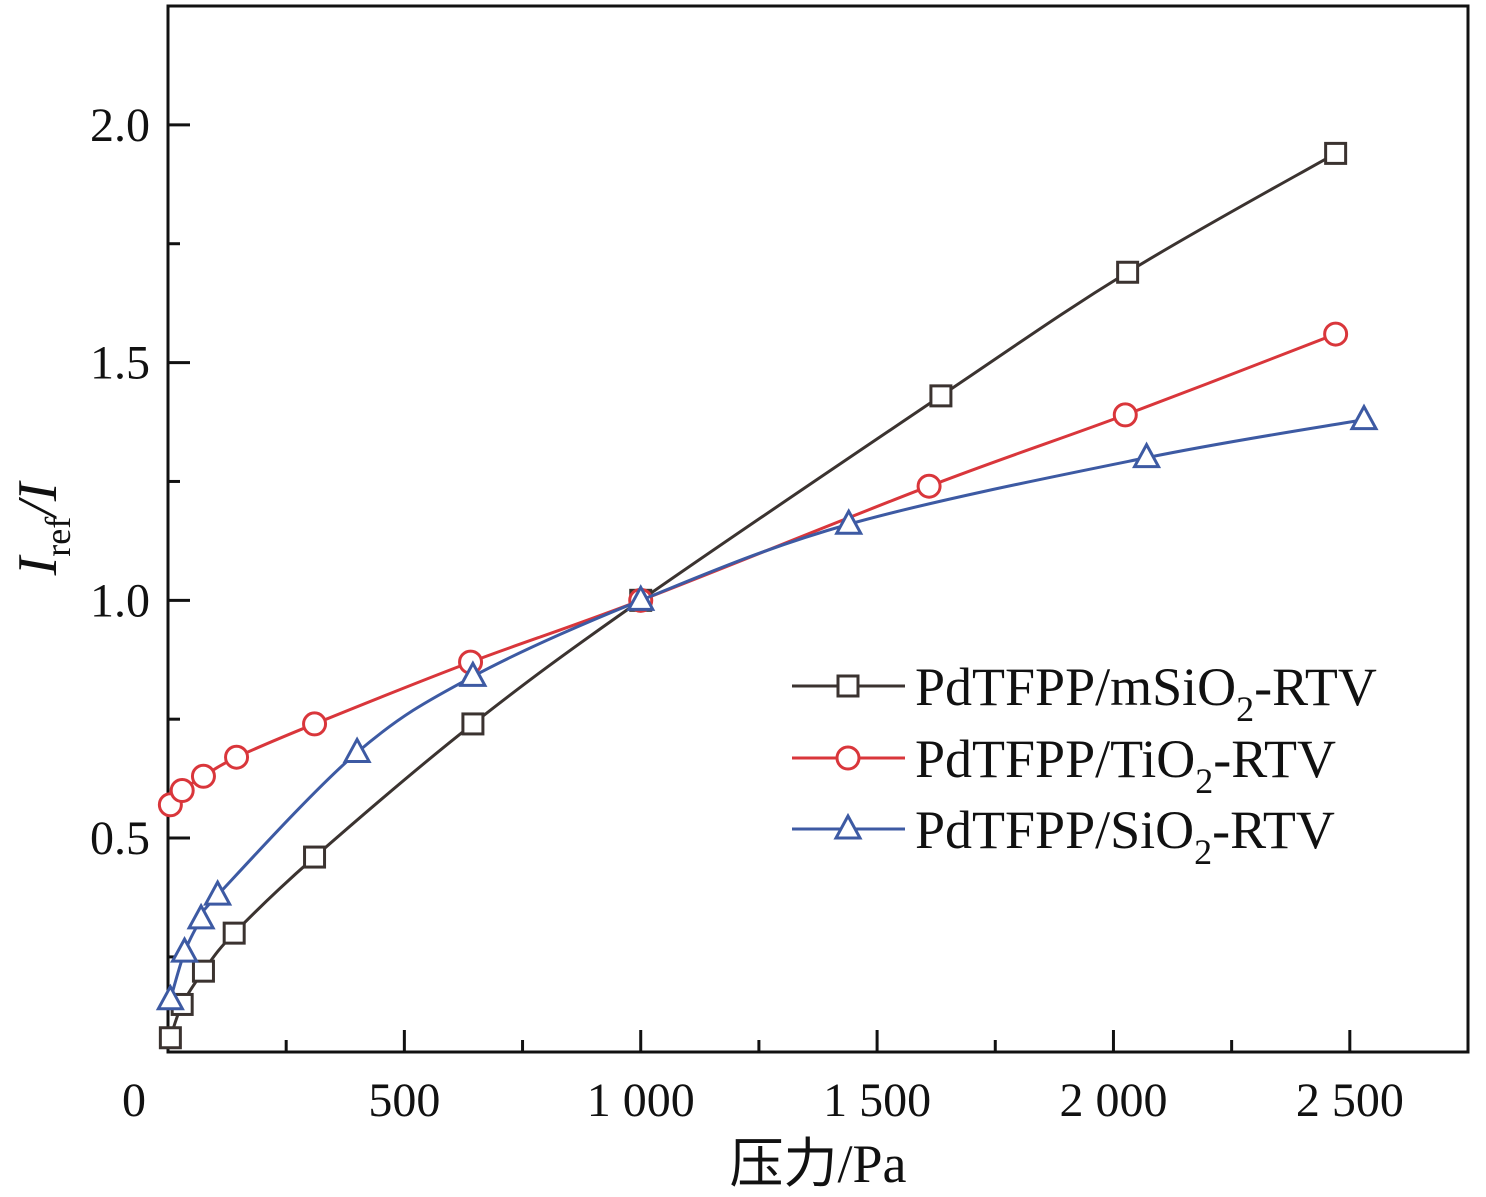  I want to click on y-tick-label: 2.0, so click(120, 125).